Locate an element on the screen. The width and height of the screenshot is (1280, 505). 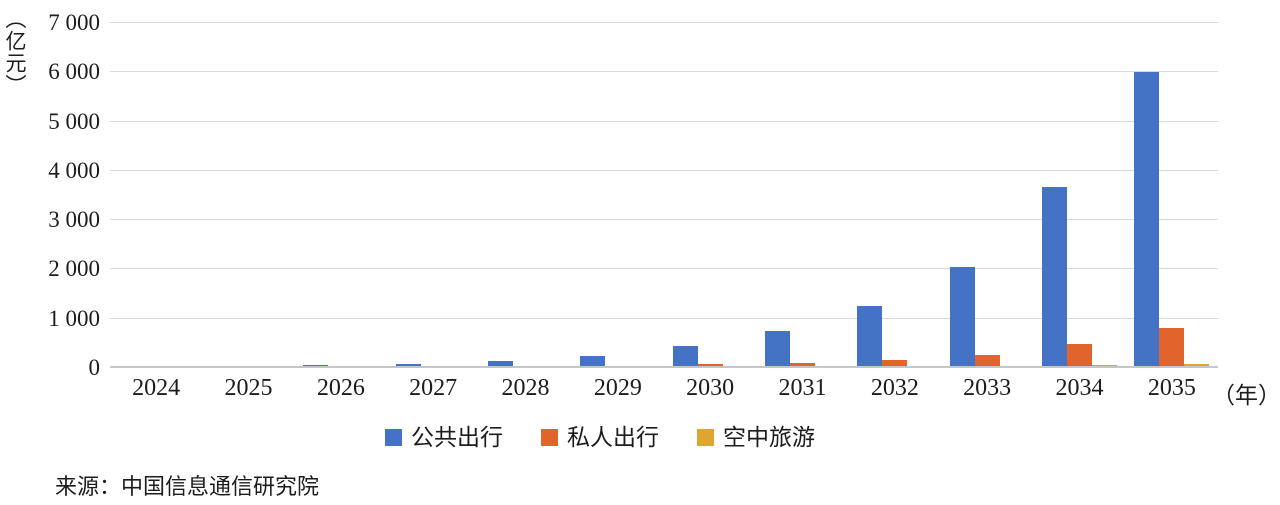
bar-公共出行-2028 is located at coordinates (500, 364).